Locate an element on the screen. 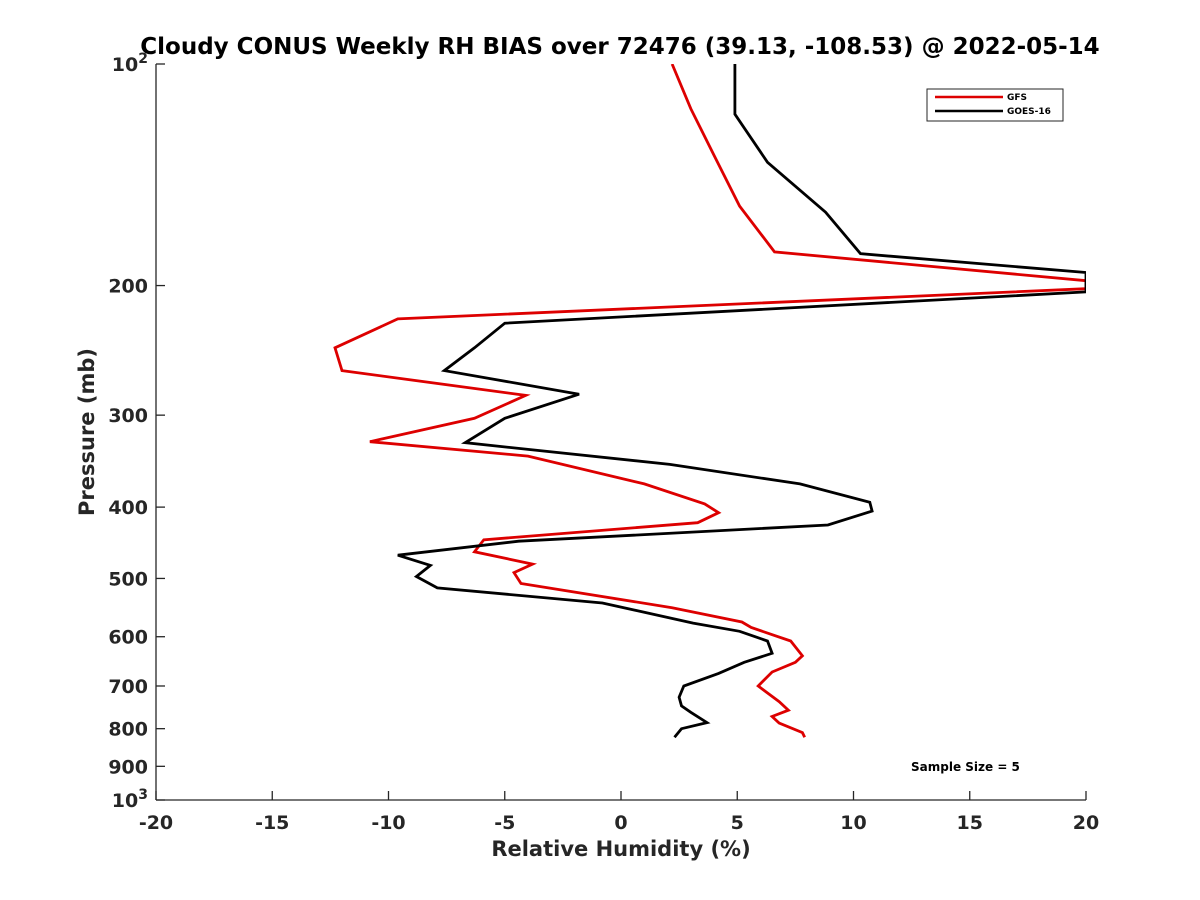 This screenshot has height=900, width=1200. legend-label-goes16: GOES-16 is located at coordinates (1029, 112).